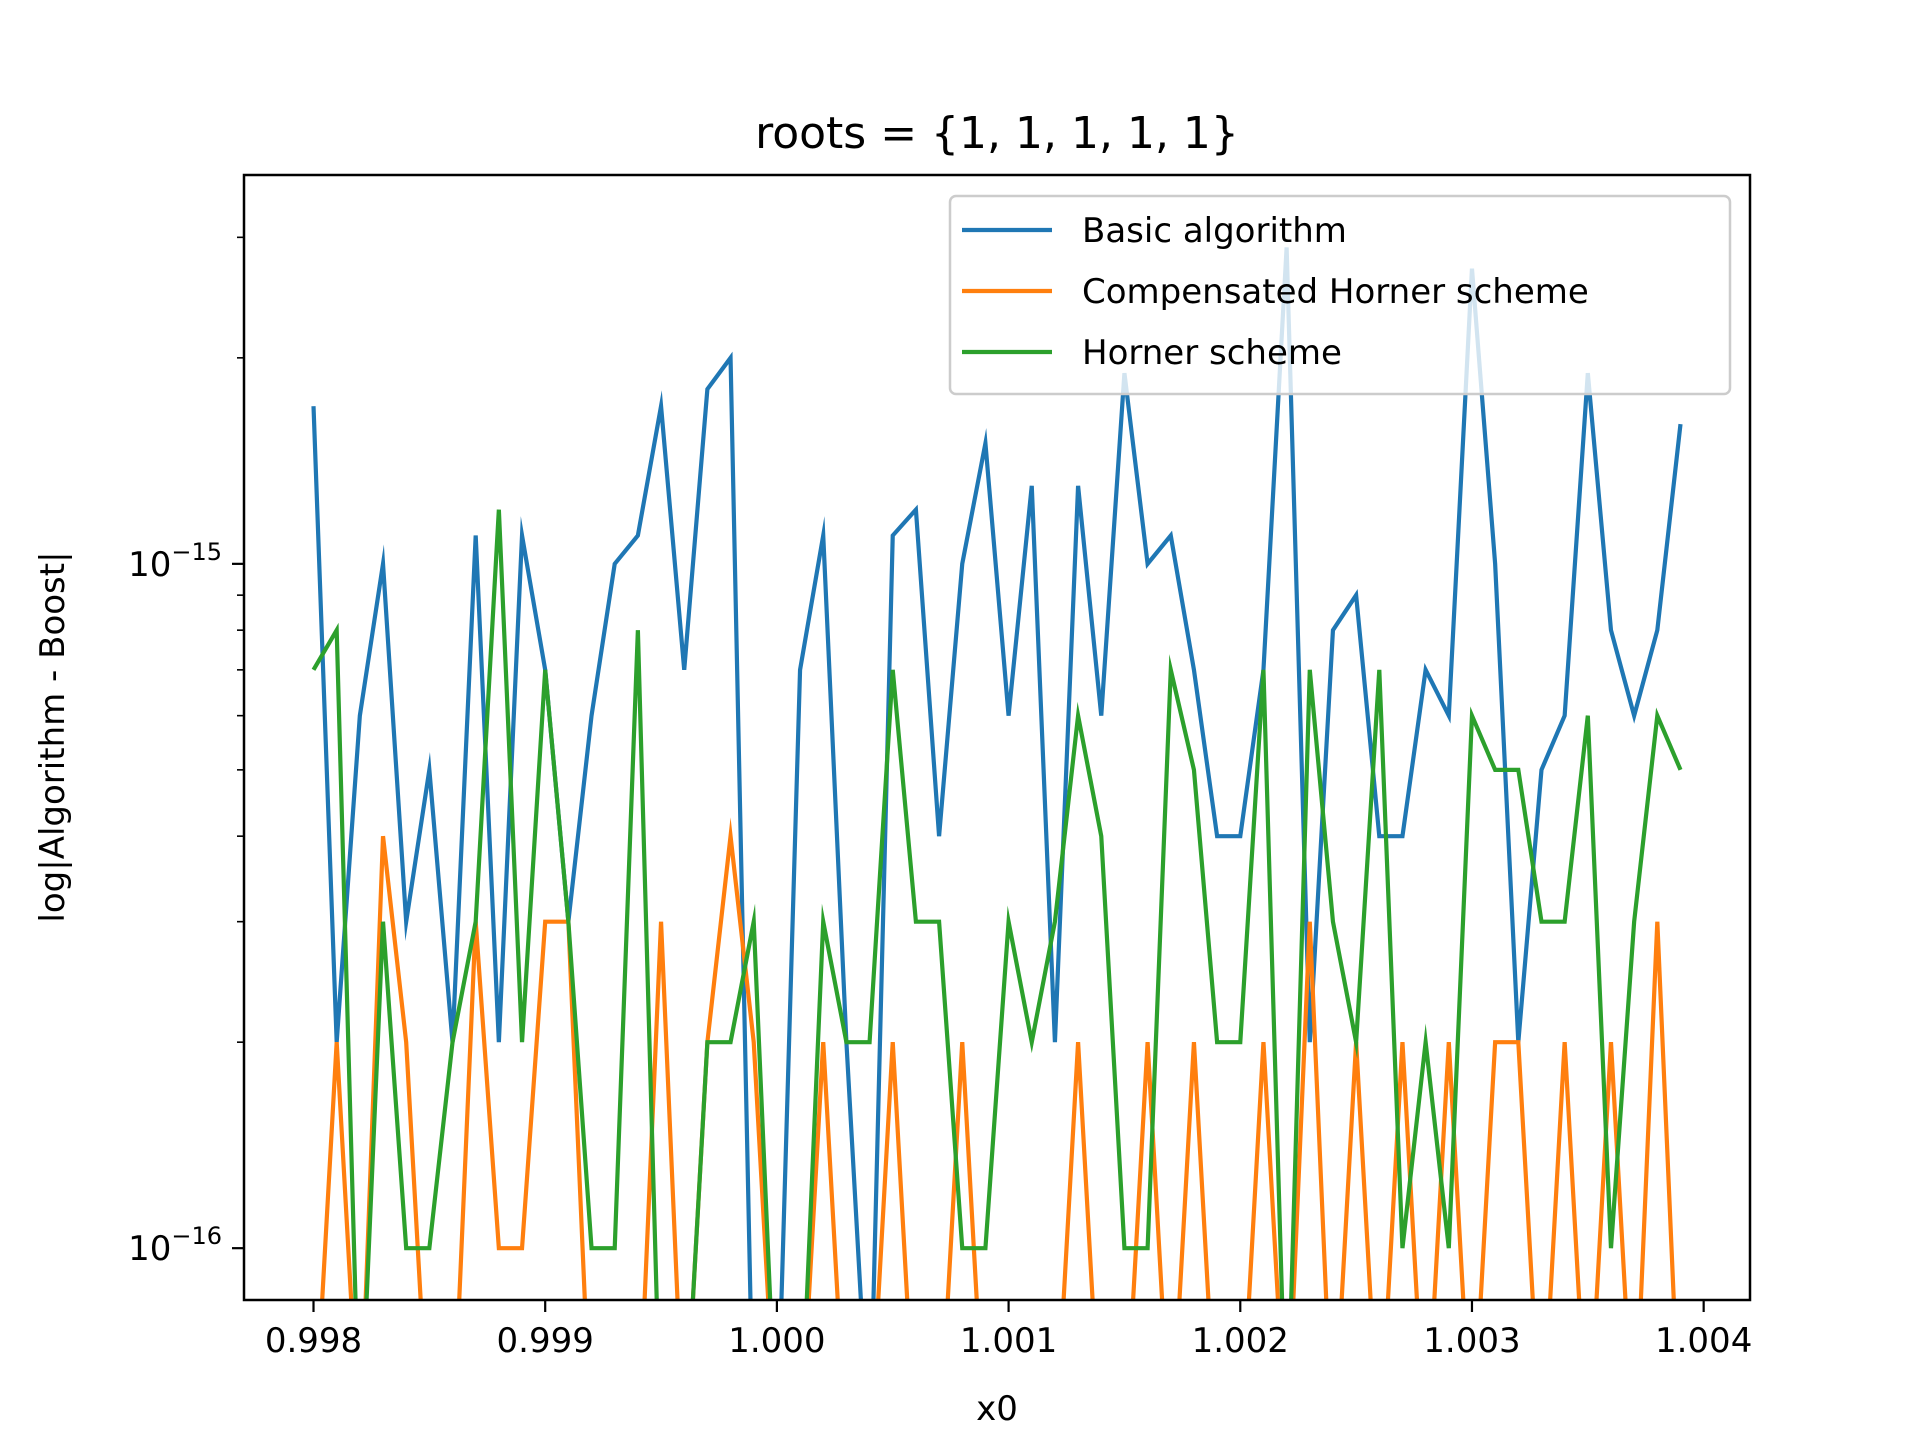 The image size is (1920, 1440). What do you see at coordinates (175, 1245) in the screenshot?
I see `y-tick-label: 10−16` at bounding box center [175, 1245].